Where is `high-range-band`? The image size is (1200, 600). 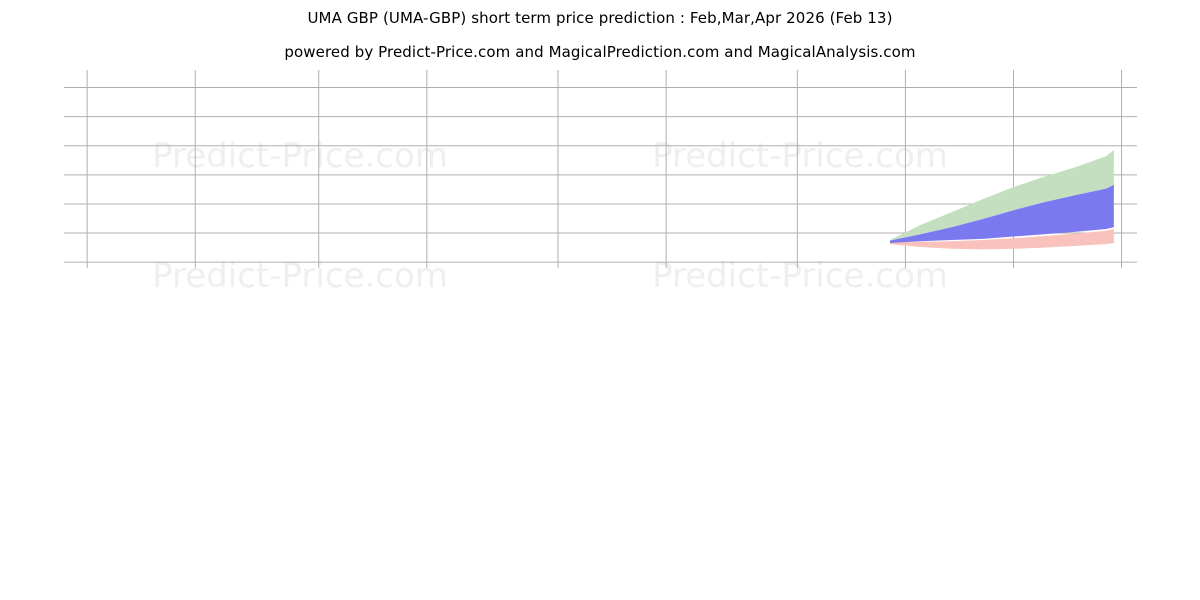
high-range-band is located at coordinates (1001, 195).